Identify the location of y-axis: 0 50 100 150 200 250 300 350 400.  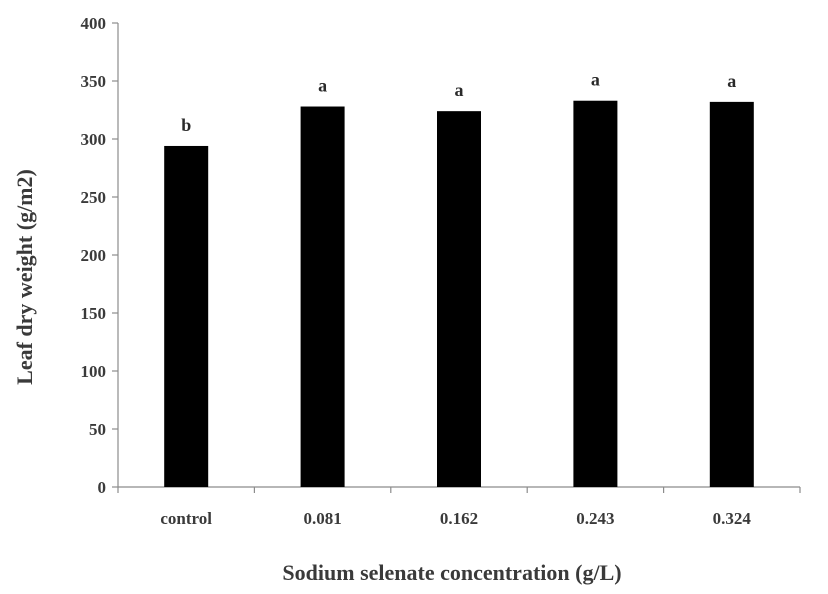
(100, 255).